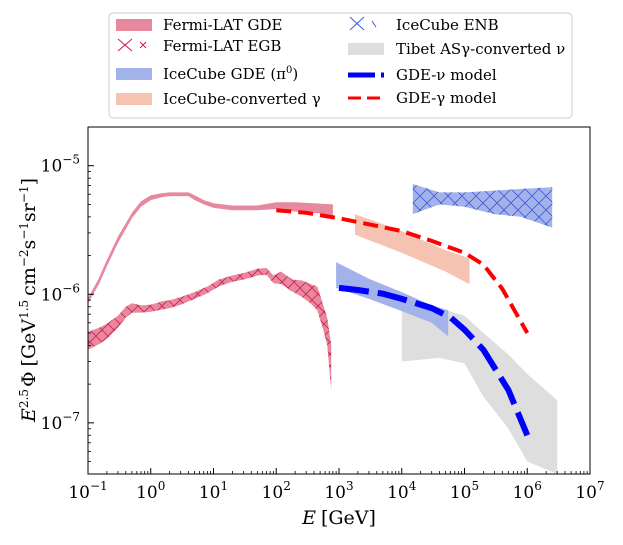  Describe the element at coordinates (87, 491) in the screenshot. I see `x-tick-label: 10⁻¹` at that location.